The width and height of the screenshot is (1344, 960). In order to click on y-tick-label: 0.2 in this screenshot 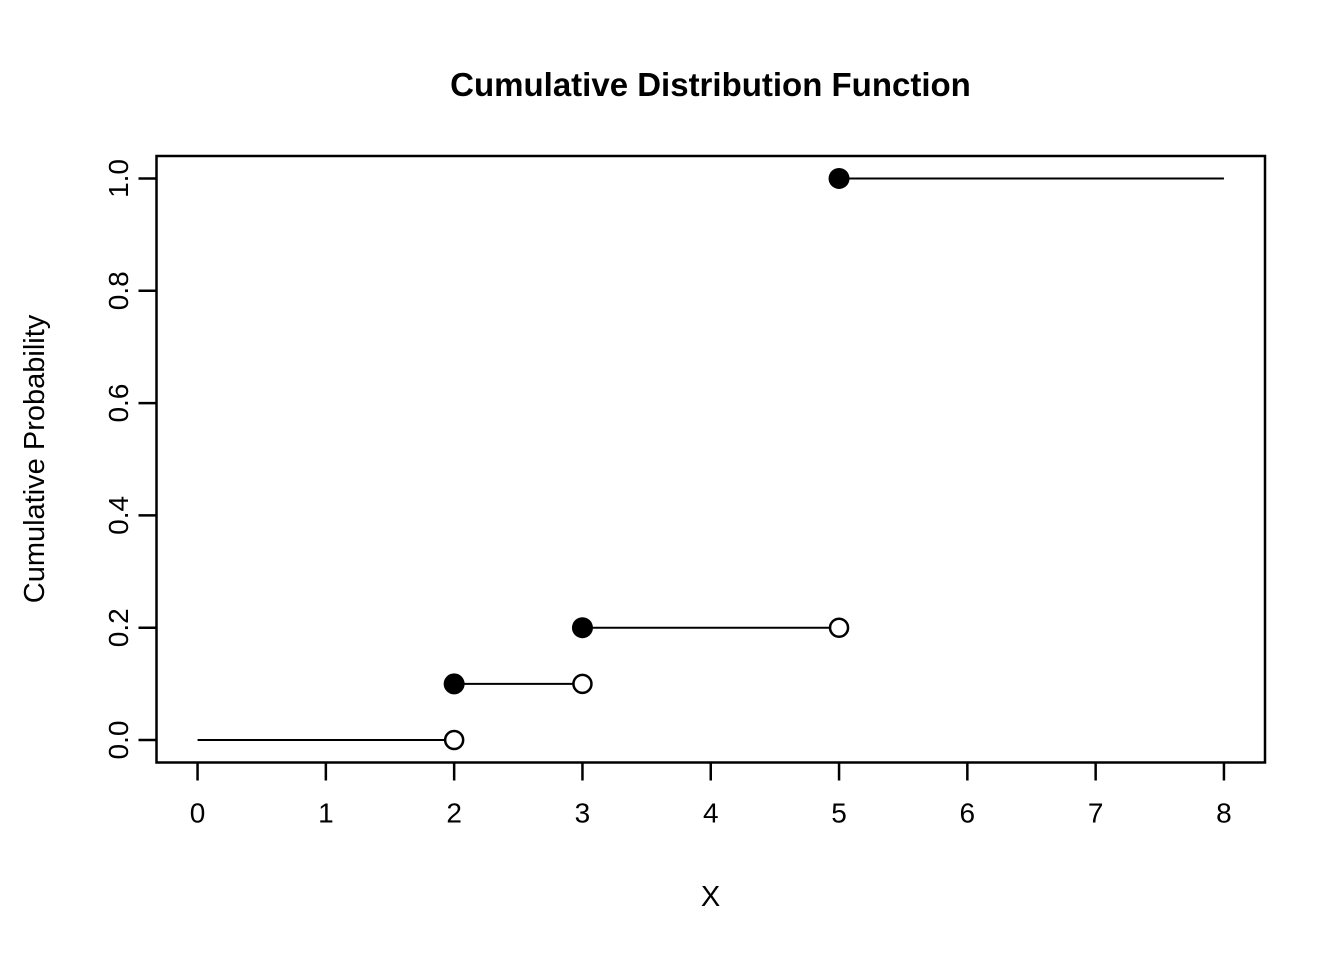, I will do `click(118, 627)`.